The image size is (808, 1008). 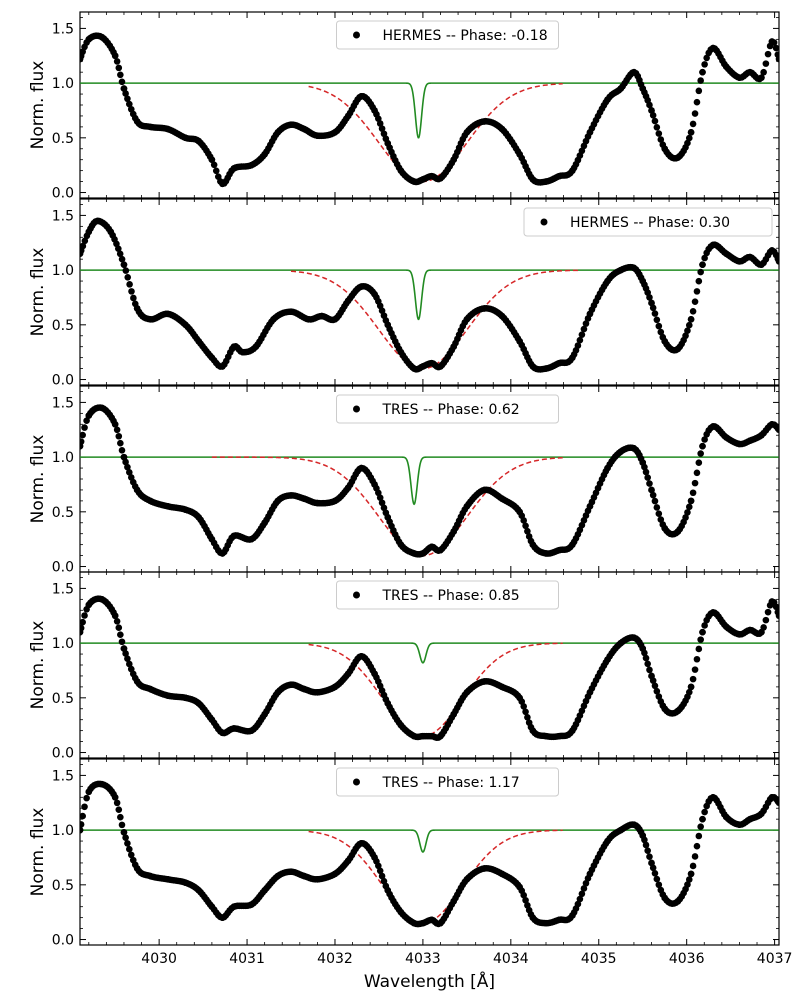 I want to click on y-tick-label: 0.5, so click(x=63, y=513).